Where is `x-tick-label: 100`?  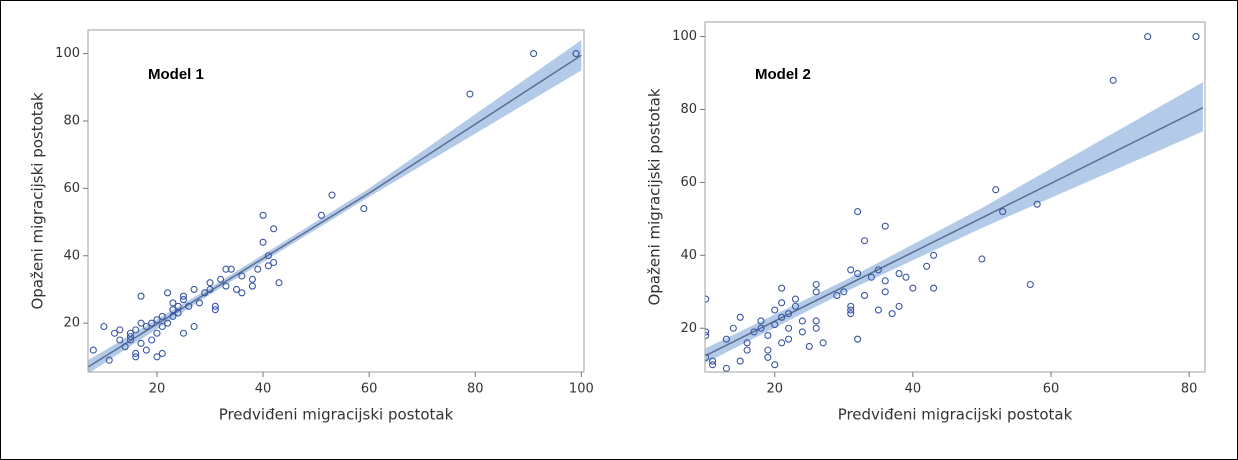
x-tick-label: 100 is located at coordinates (581, 389).